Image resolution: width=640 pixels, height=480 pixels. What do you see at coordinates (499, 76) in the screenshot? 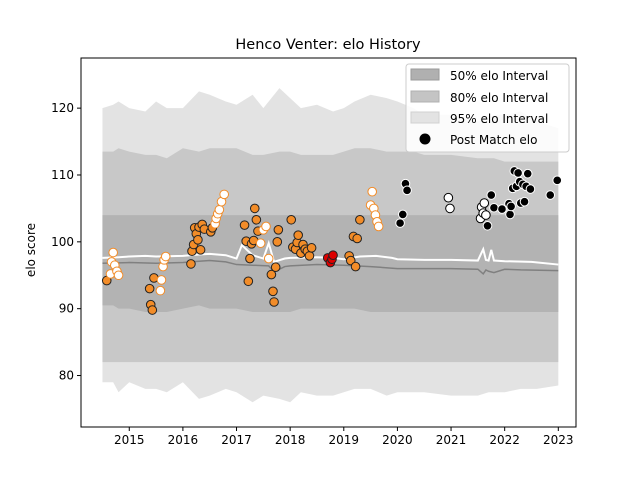
I see `legend-label-50: 50% elo Interval` at bounding box center [499, 76].